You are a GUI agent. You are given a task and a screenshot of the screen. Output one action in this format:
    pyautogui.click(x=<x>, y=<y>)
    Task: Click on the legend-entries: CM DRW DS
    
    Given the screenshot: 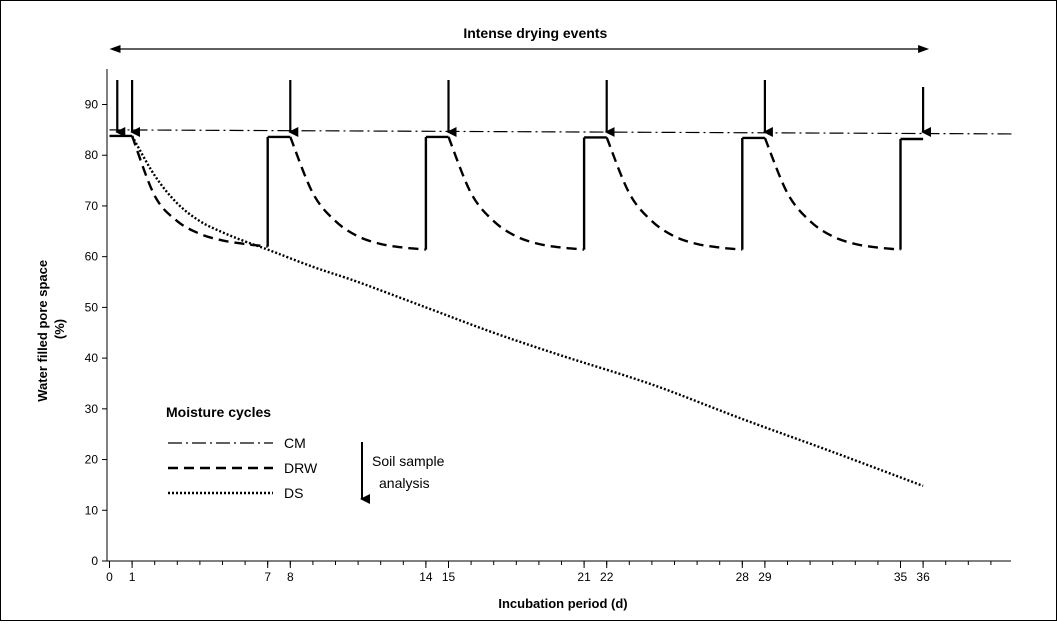 What is the action you would take?
    pyautogui.click(x=243, y=468)
    